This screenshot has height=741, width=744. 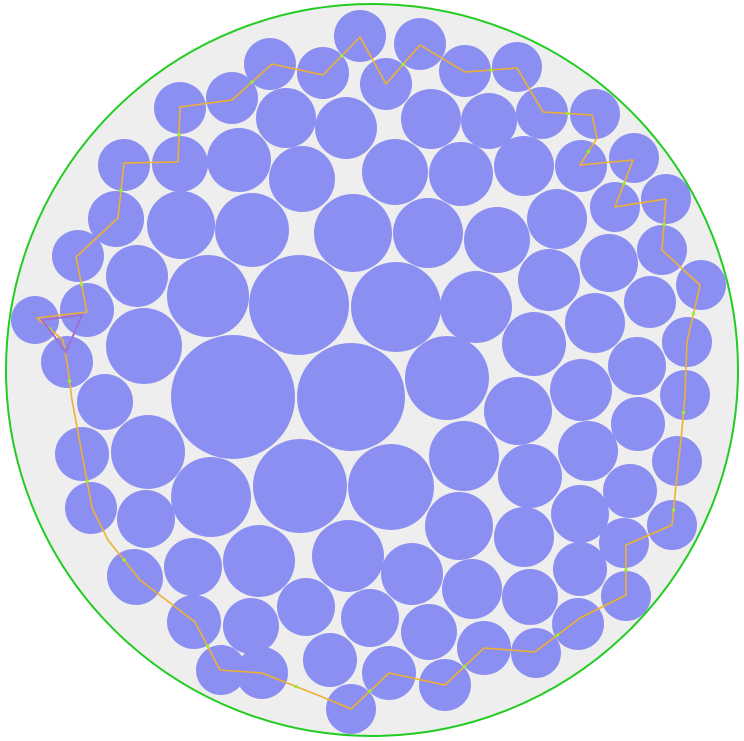 What do you see at coordinates (62, 333) in the screenshot?
I see `start-triangle` at bounding box center [62, 333].